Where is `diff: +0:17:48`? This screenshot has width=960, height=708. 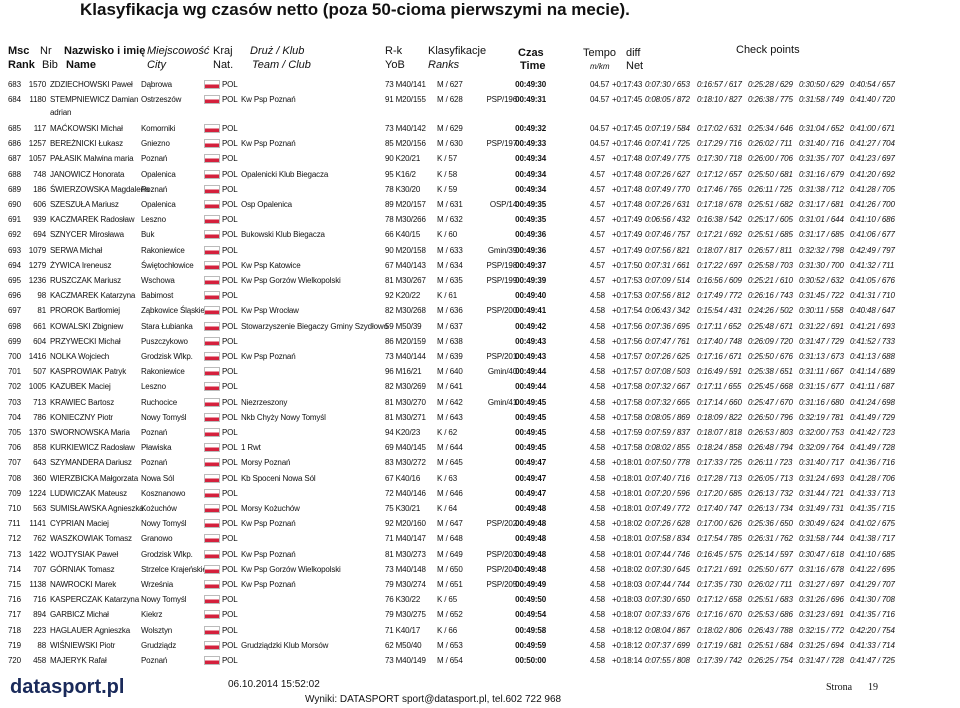
diff: +0:17:48 is located at coordinates (627, 189).